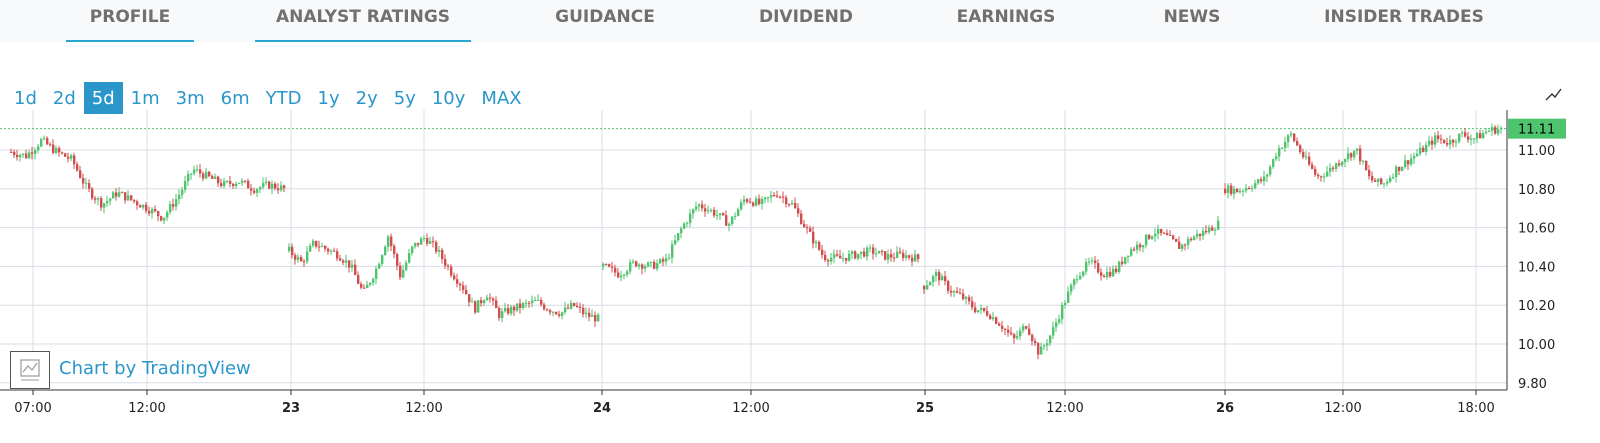 This screenshot has width=1600, height=443. What do you see at coordinates (1536, 190) in the screenshot?
I see `y-tick-label: 10.80` at bounding box center [1536, 190].